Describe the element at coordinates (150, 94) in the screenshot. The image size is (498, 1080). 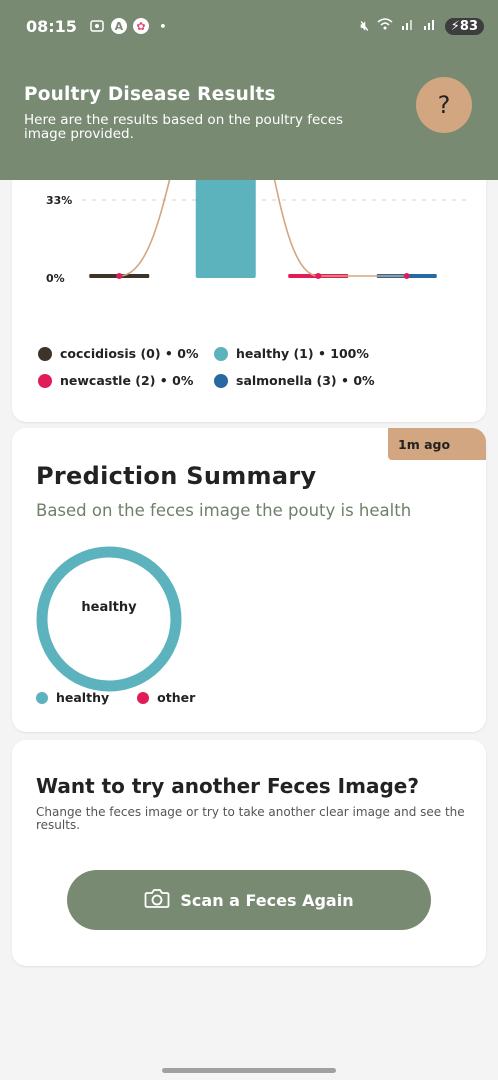
I see `page-title: Poultry Disease Results` at that location.